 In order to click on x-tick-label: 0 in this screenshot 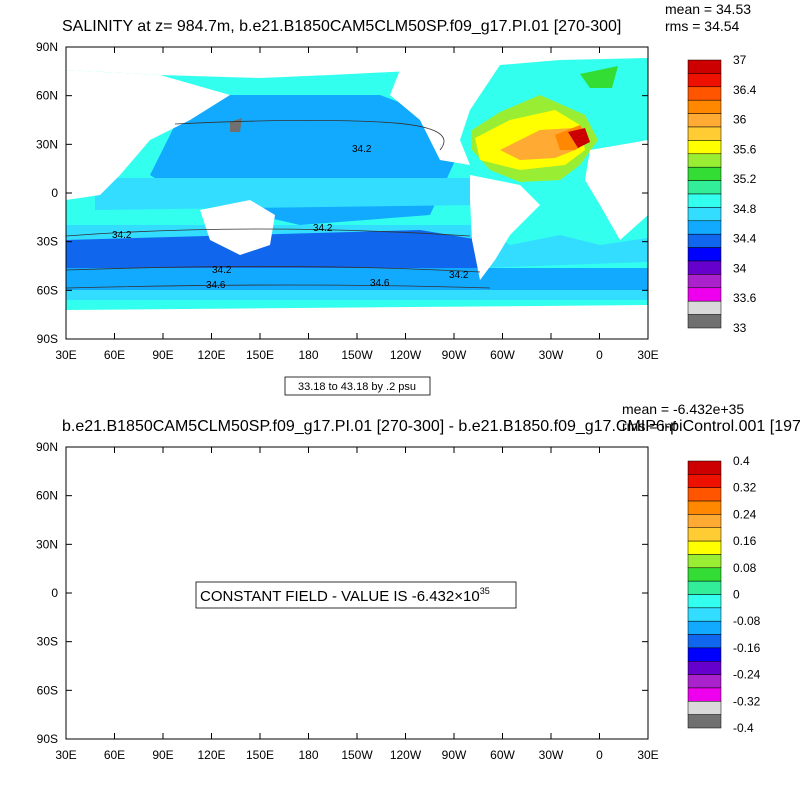, I will do `click(599, 755)`.